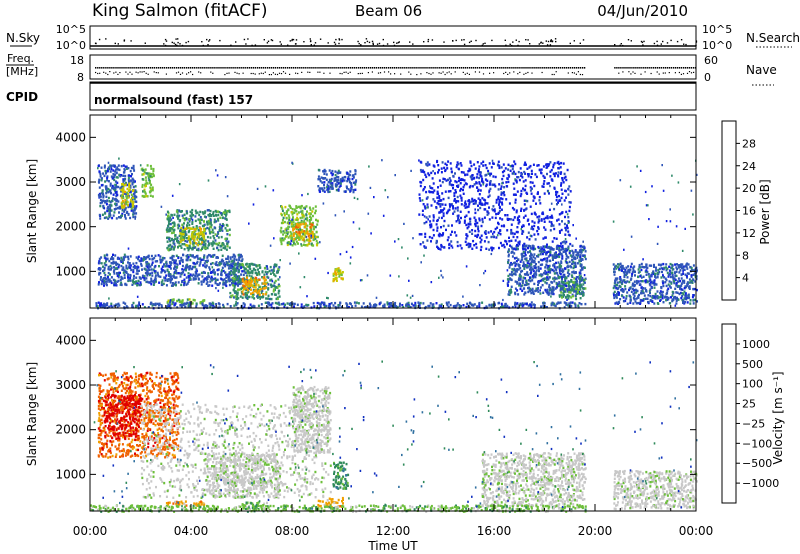  Describe the element at coordinates (338, 275) in the screenshot. I see `power-echo-region` at that location.